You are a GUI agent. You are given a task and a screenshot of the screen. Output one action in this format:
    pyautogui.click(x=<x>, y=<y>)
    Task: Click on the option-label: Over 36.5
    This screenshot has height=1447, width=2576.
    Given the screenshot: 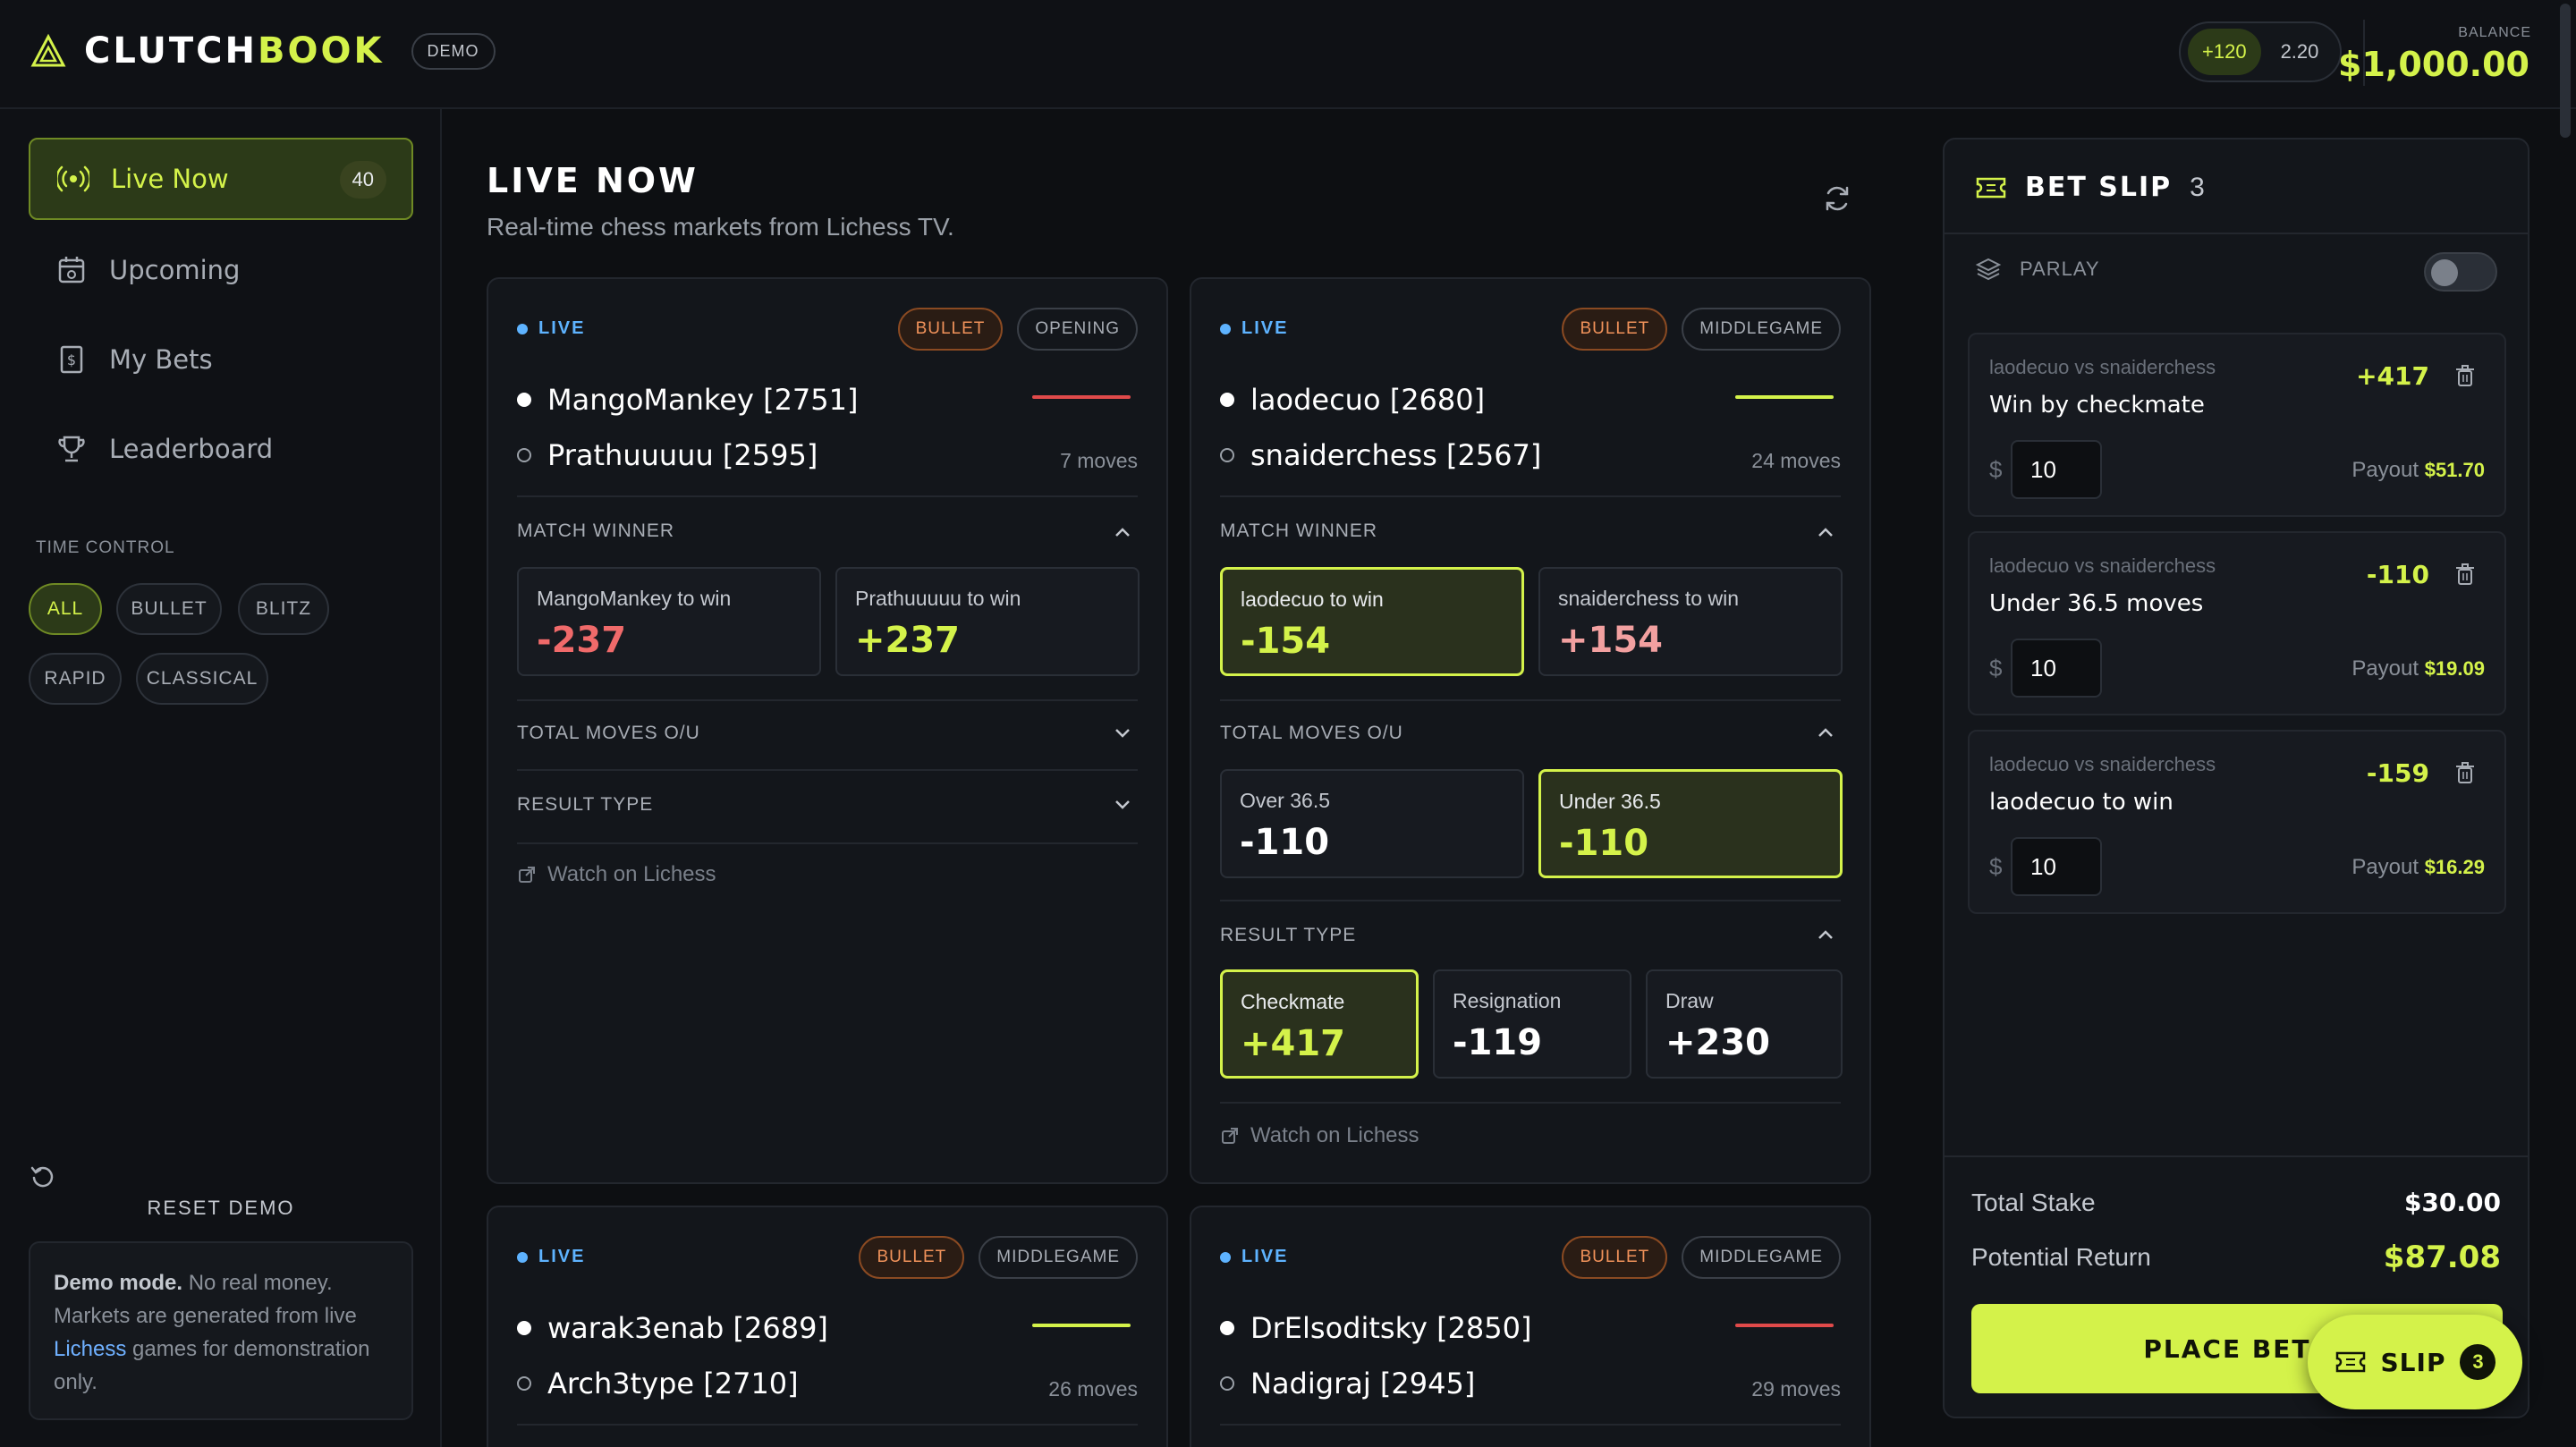 What is the action you would take?
    pyautogui.click(x=1285, y=800)
    